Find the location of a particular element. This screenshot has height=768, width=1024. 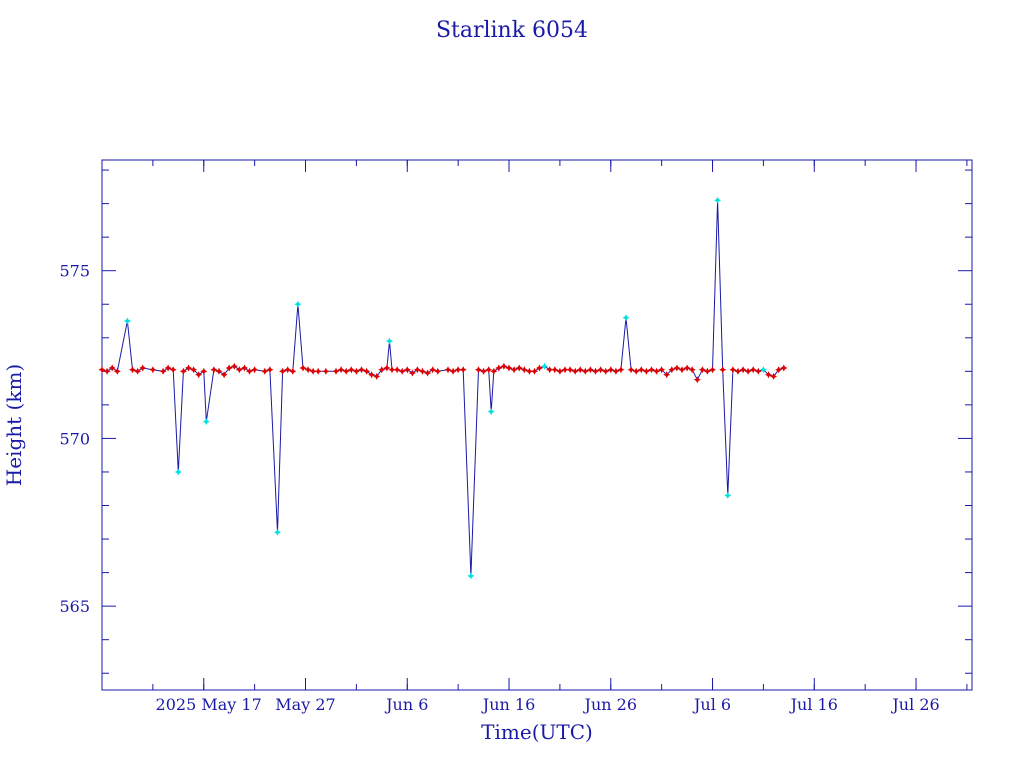

y-tick-label: 575 is located at coordinates (74, 271).